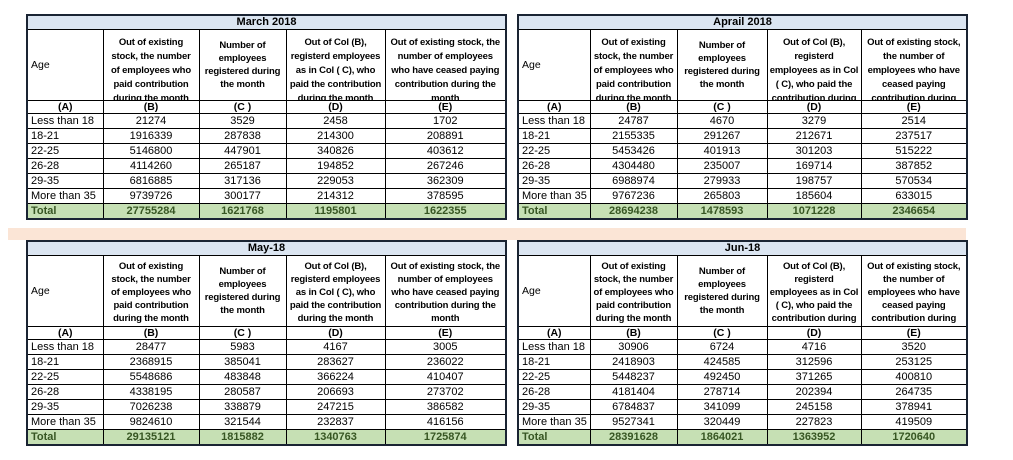  What do you see at coordinates (814, 196) in the screenshot?
I see `value-cell: 185604` at bounding box center [814, 196].